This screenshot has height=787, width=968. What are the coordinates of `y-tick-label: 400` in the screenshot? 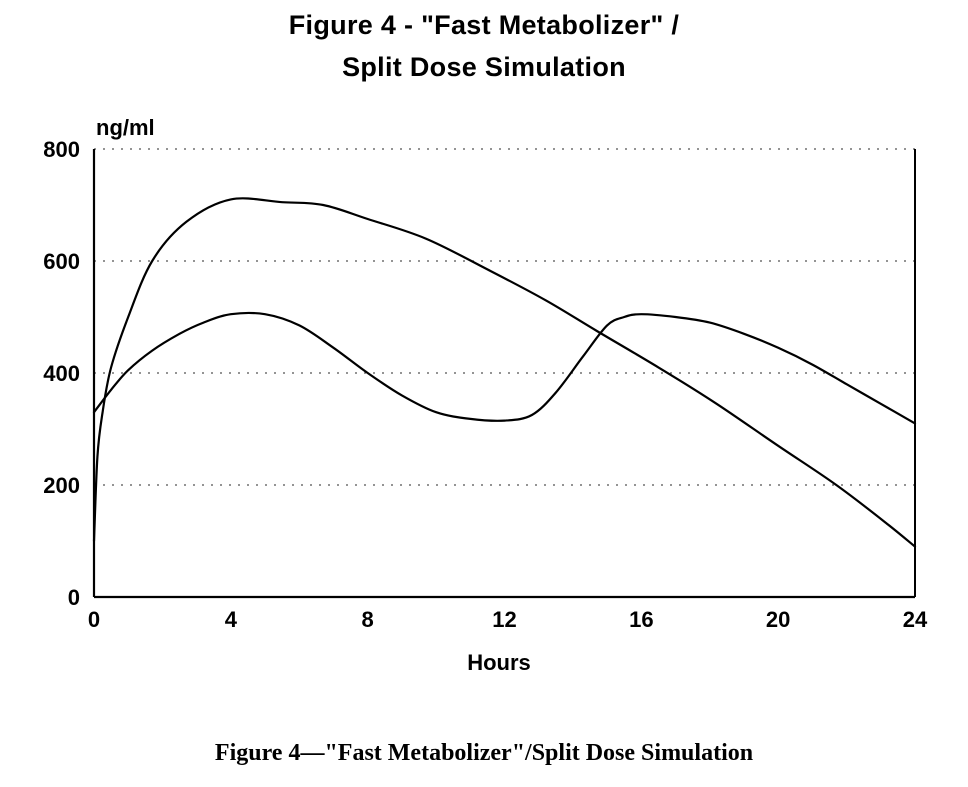 It's located at (61, 373).